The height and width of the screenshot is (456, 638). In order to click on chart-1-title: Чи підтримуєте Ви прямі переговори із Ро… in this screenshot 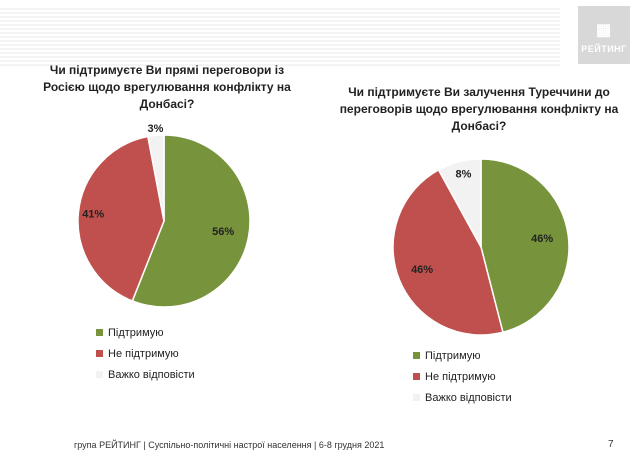, I will do `click(167, 87)`.